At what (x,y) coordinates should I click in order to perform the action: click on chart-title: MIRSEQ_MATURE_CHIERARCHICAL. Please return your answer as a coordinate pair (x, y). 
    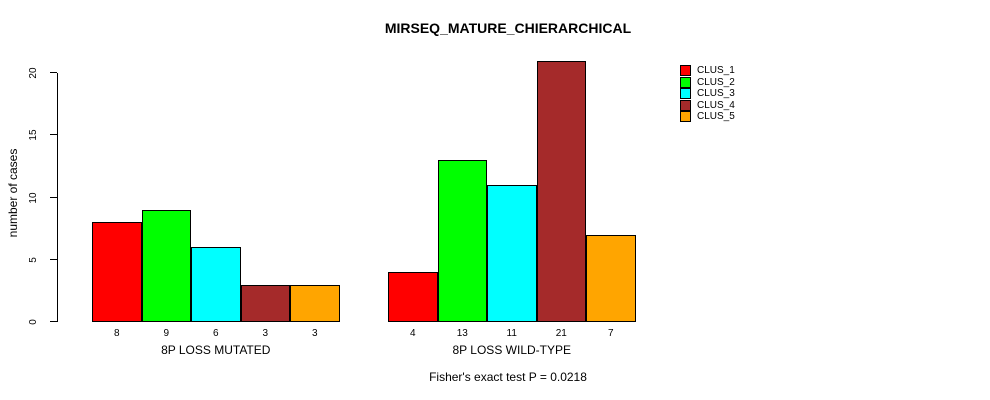
    Looking at the image, I should click on (508, 28).